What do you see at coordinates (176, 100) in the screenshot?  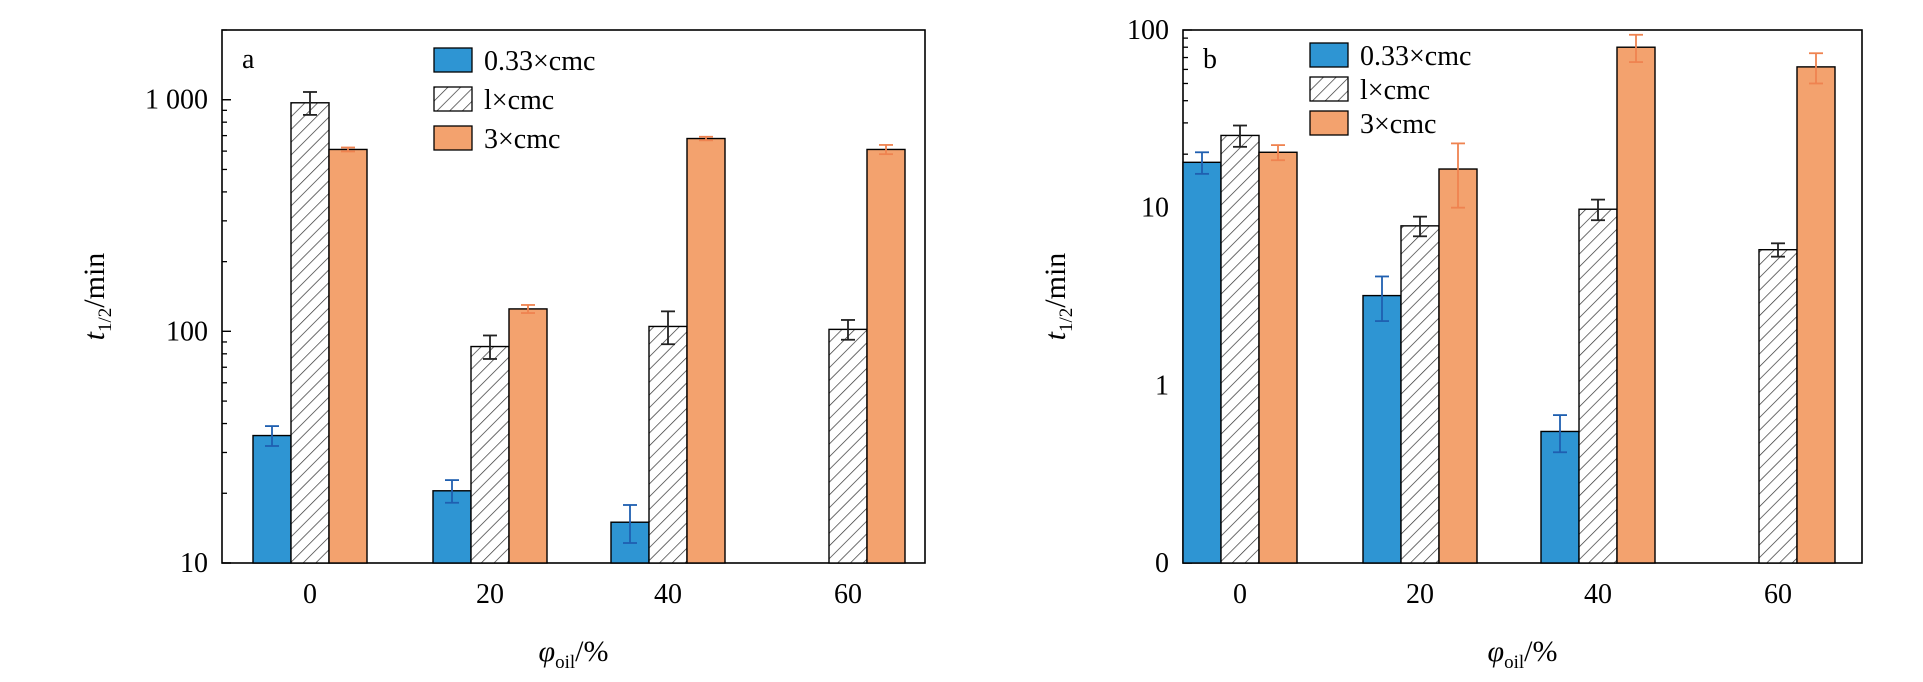 I see `y-tick-label: 1 000` at bounding box center [176, 100].